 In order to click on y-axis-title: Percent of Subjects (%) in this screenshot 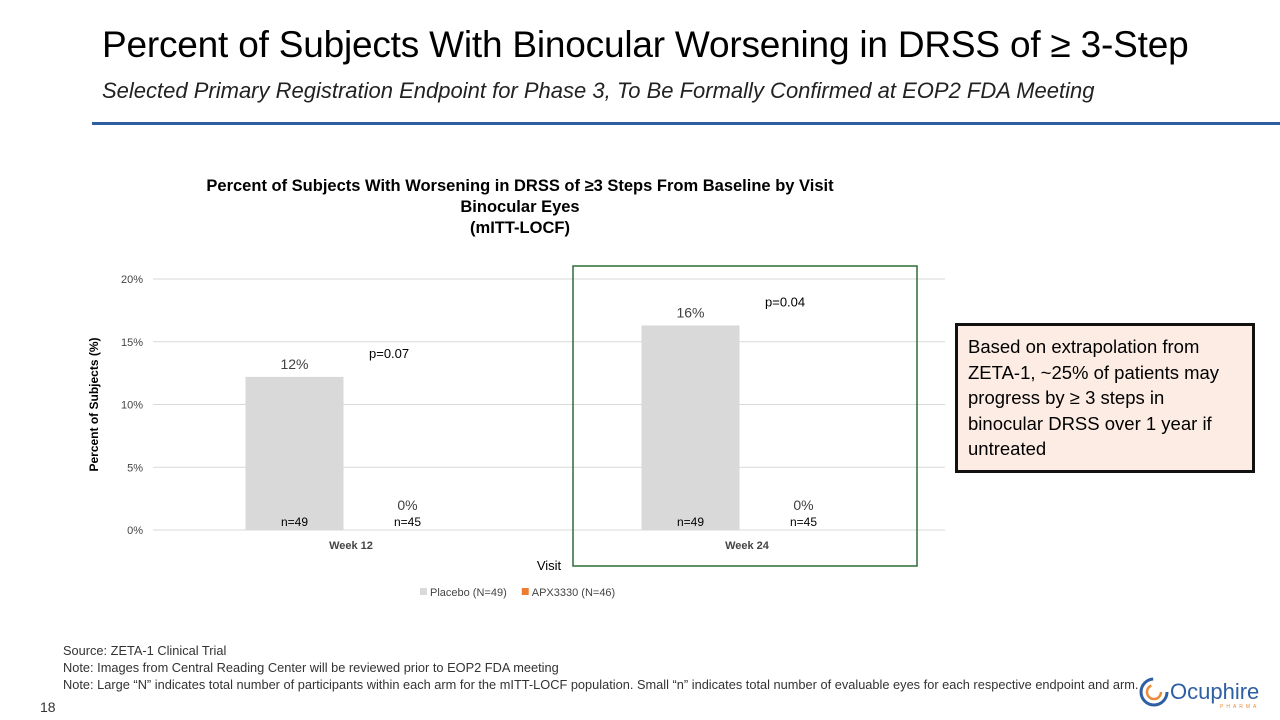, I will do `click(94, 404)`.